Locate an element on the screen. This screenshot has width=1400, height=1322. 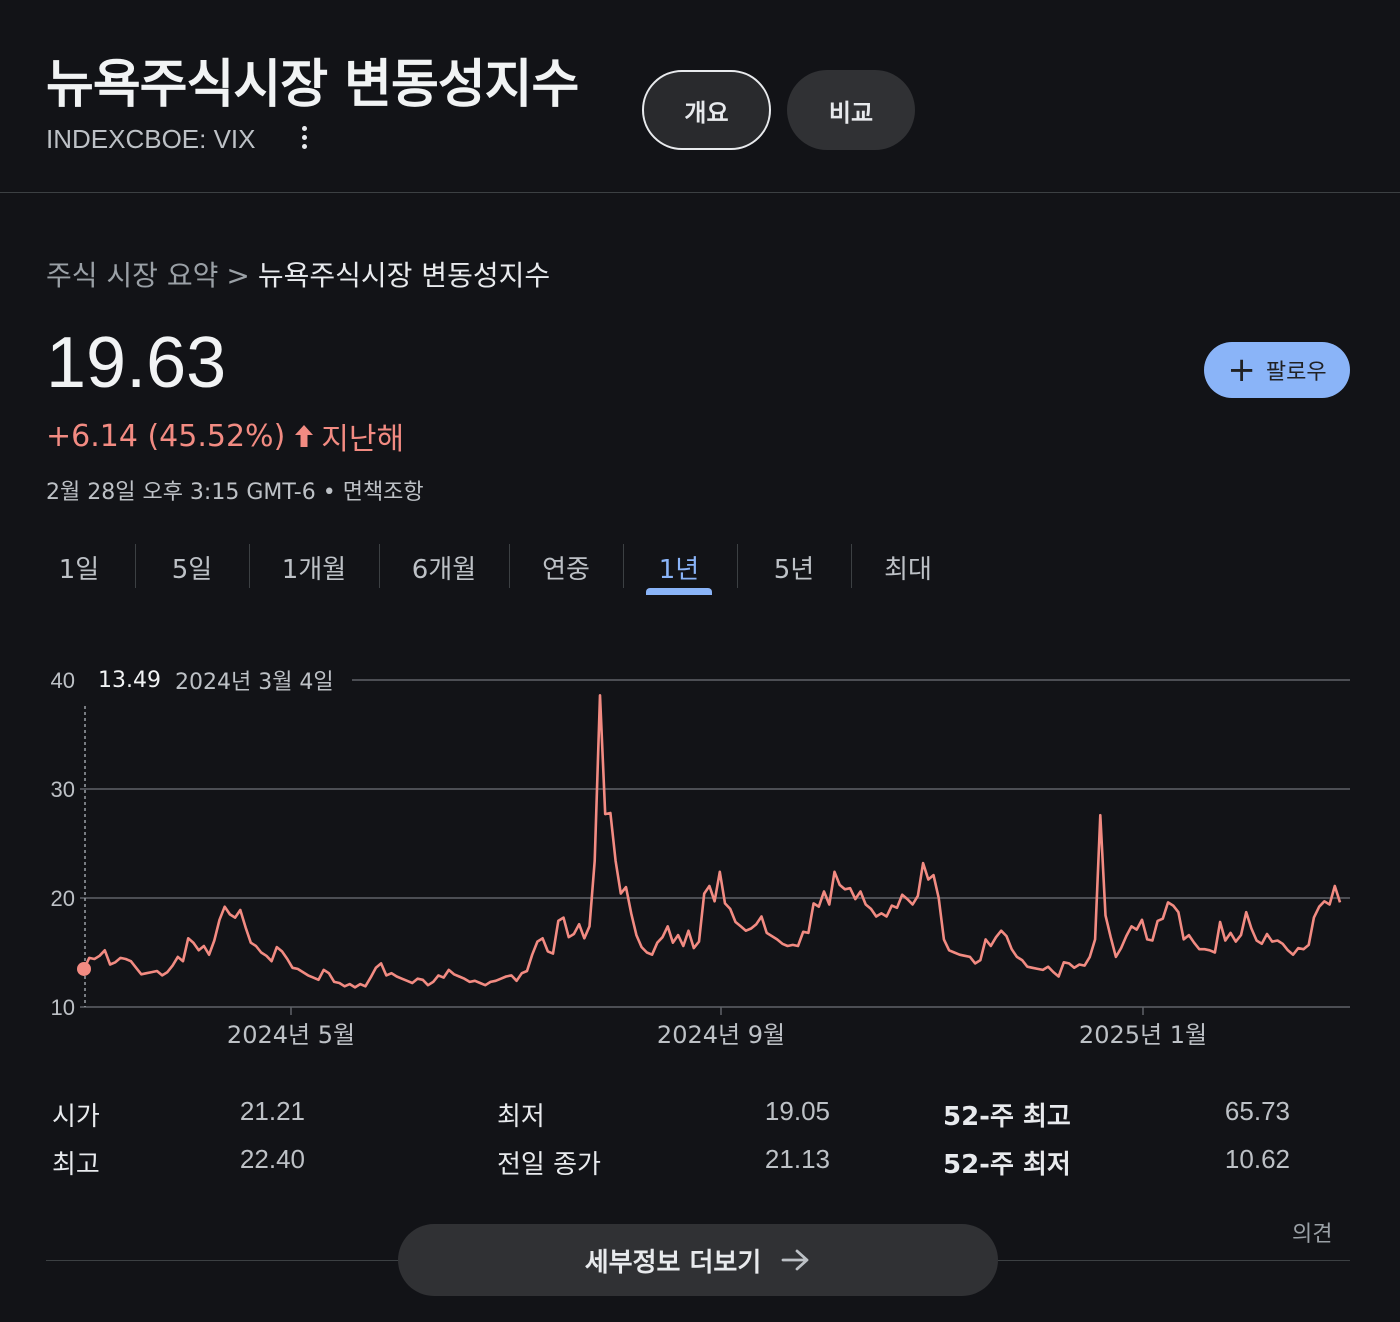
stat-label-low: 최저 is located at coordinates (521, 1117).